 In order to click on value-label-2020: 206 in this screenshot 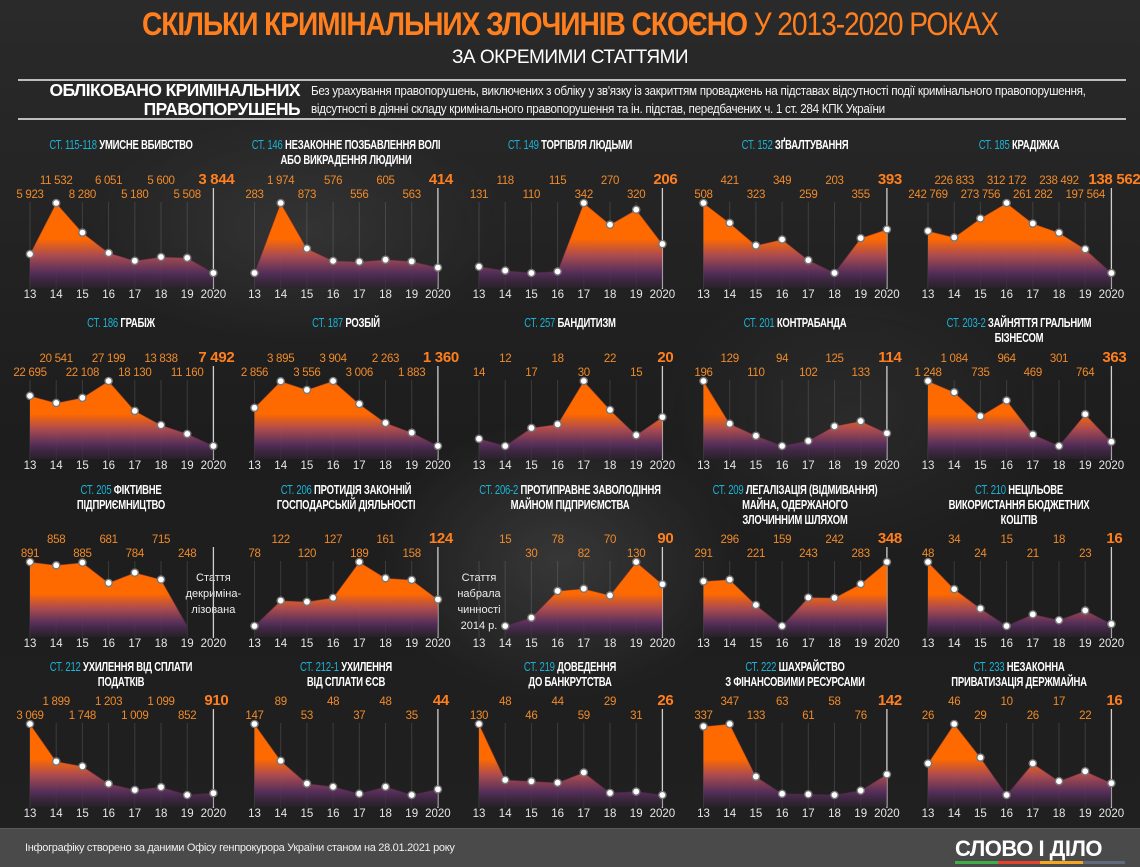, I will do `click(665, 179)`.